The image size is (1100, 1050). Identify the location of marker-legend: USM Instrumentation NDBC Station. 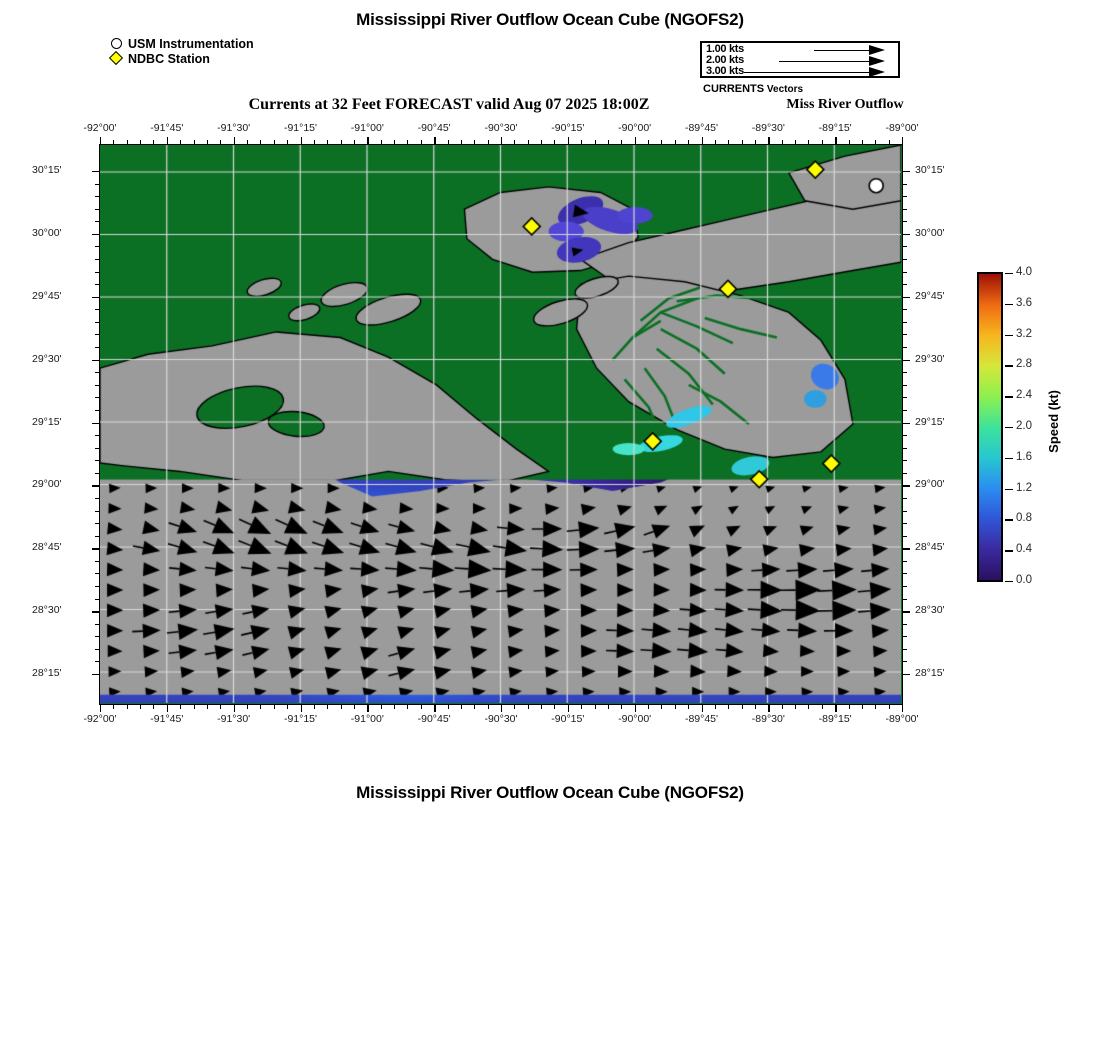
(181, 52).